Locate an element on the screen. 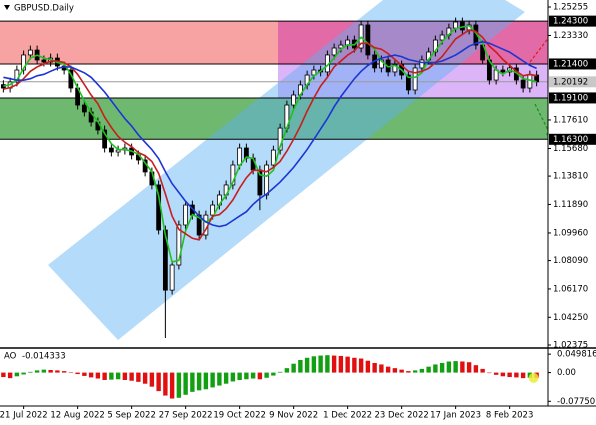 Image resolution: width=596 pixels, height=425 pixels. x-tick-label: 21 Jul 2022 is located at coordinates (24, 416).